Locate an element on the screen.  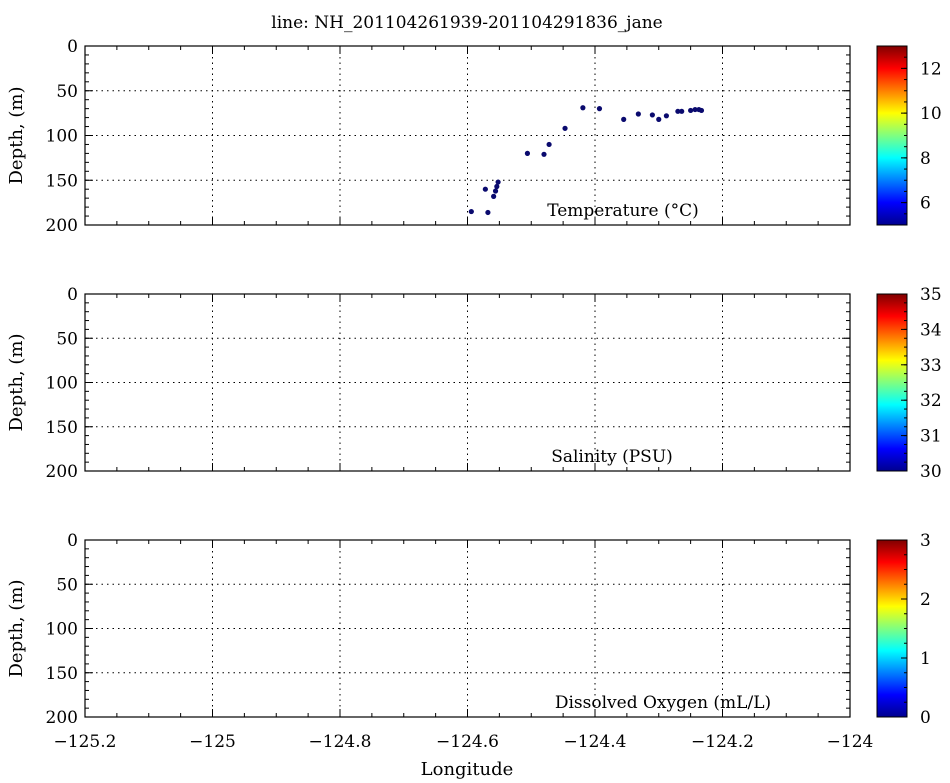
colorbar-tick-label: 8 is located at coordinates (925, 159).